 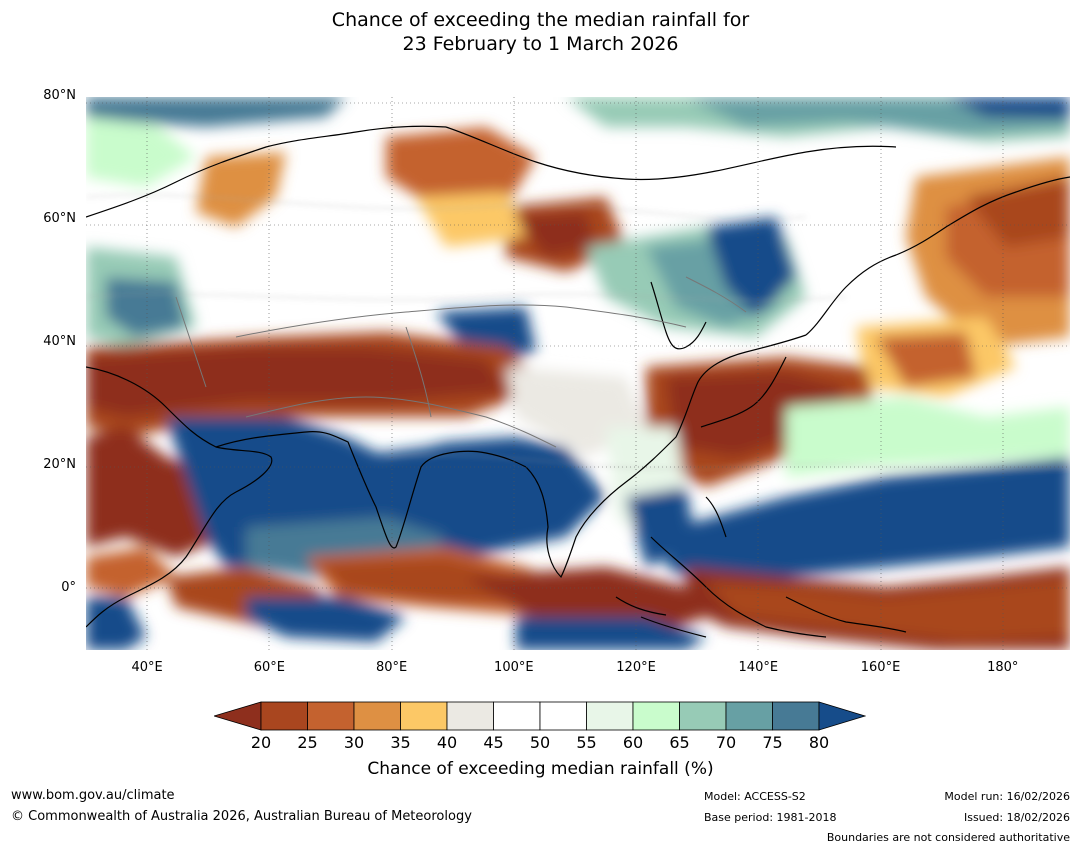 What do you see at coordinates (93, 795) in the screenshot?
I see `footer-url: www.bom.gov.au/climate` at bounding box center [93, 795].